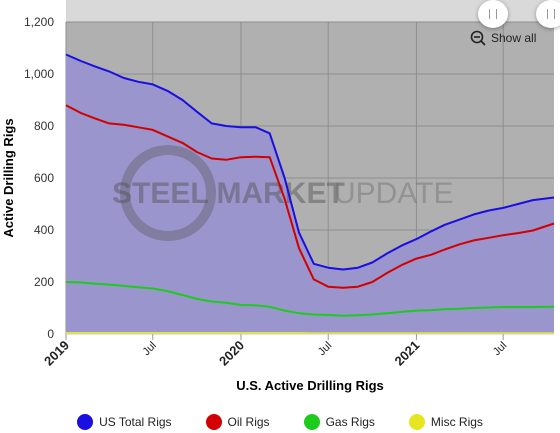 The height and width of the screenshot is (433, 560). What do you see at coordinates (56, 353) in the screenshot?
I see `x-tick-label: 2019` at bounding box center [56, 353].